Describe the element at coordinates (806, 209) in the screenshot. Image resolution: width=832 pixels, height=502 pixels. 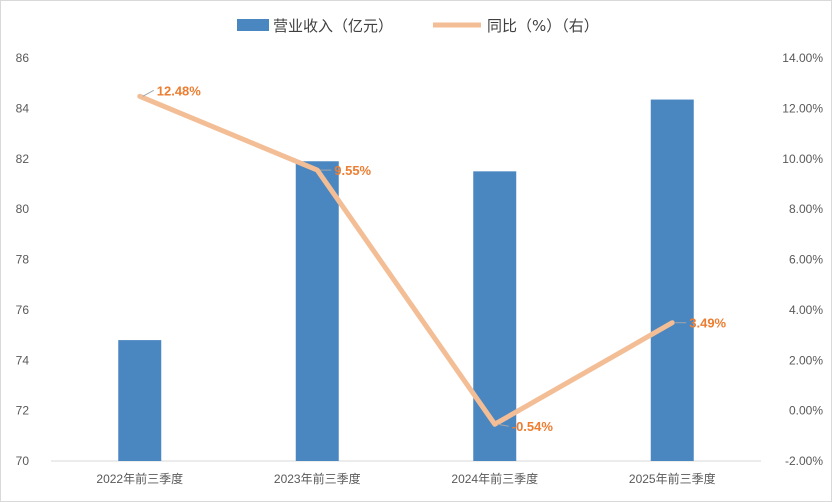
I see `y-right-tick-label: 8.00%` at that location.